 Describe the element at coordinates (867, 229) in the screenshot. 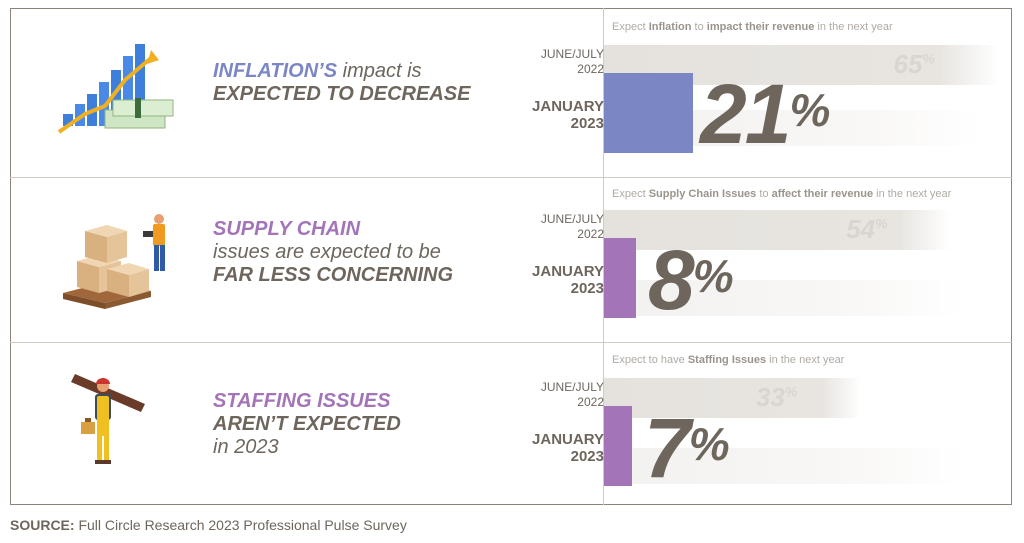

I see `pct-prev-supply-chain: 54%` at that location.